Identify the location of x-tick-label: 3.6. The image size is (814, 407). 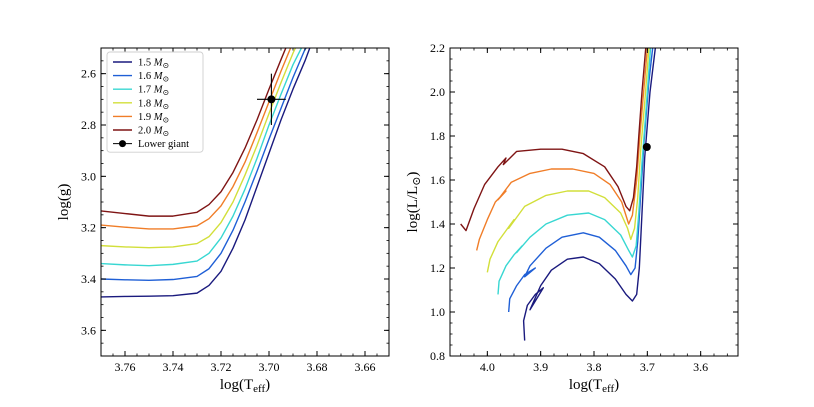
(700, 367).